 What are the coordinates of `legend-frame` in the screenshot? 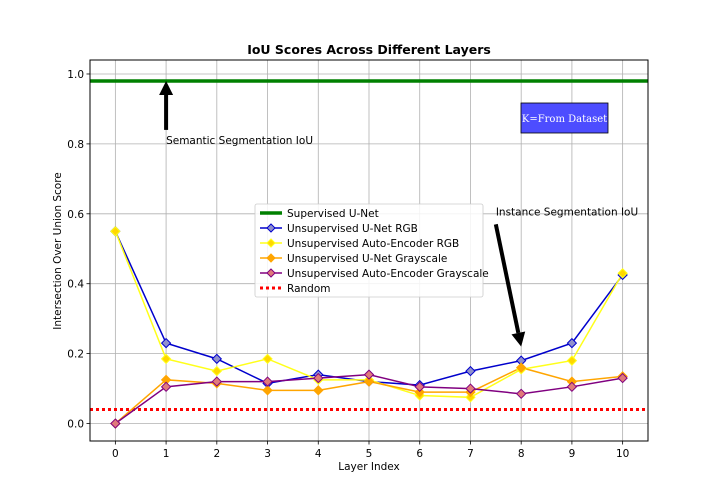 It's located at (369, 250).